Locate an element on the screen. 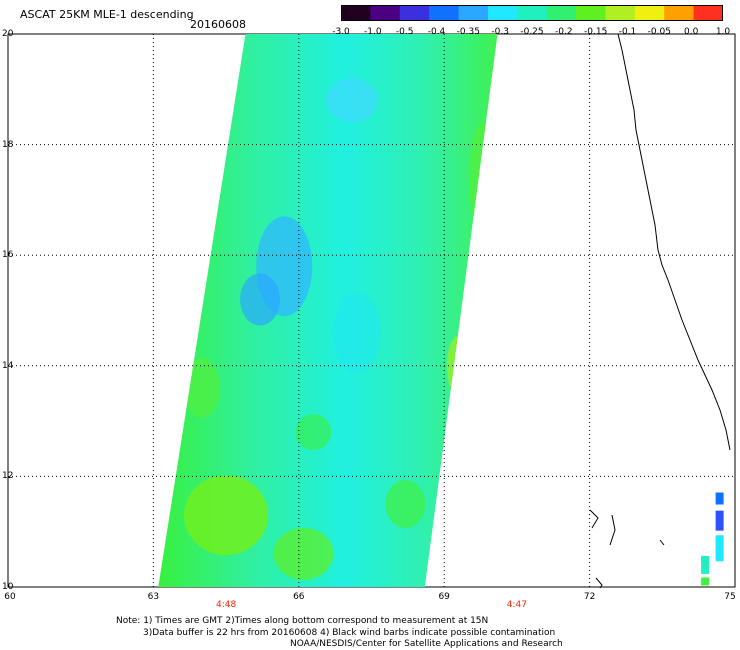  colorbar-tick-label: -0.05 is located at coordinates (659, 32).